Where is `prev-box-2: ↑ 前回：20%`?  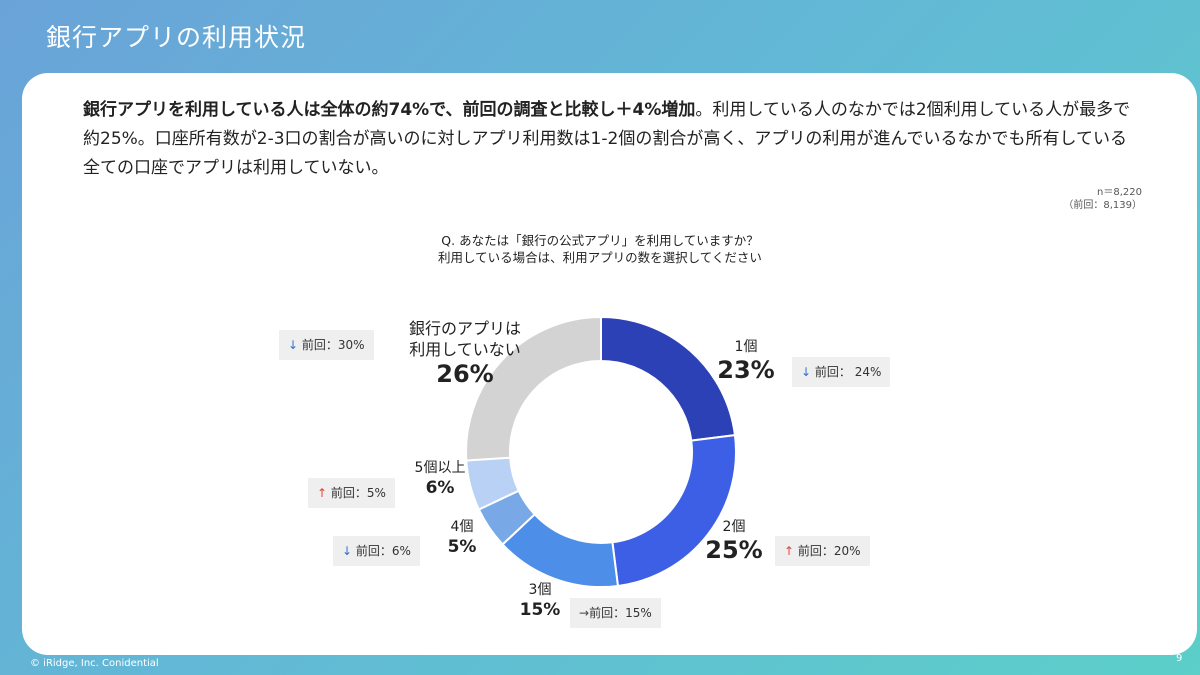
prev-box-2: ↑ 前回：20% is located at coordinates (822, 551).